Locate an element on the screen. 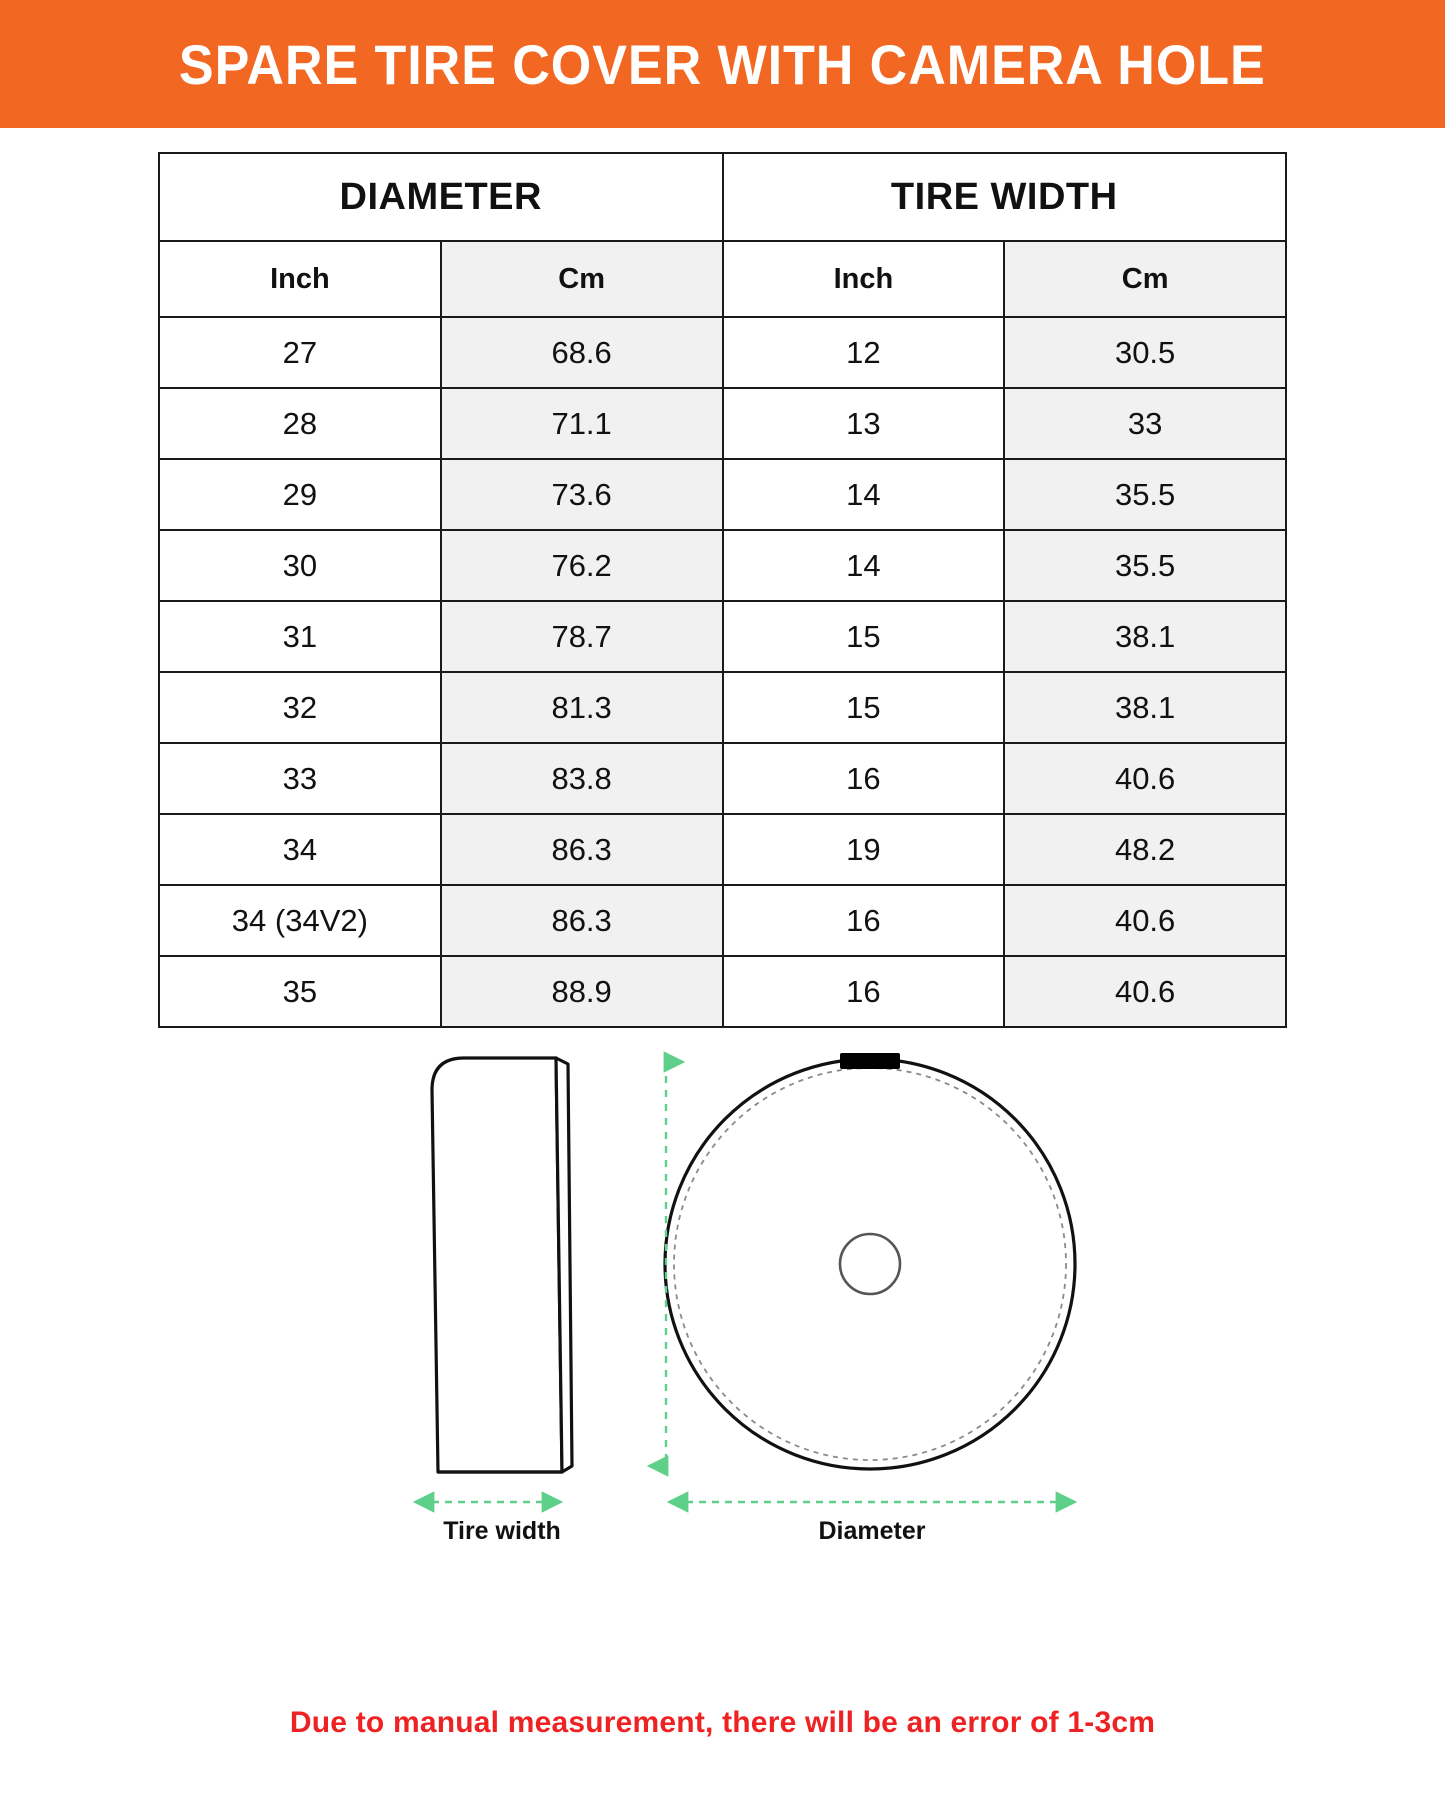 Image resolution: width=1445 pixels, height=1809 pixels. table-row: 31 78.7 15 38.1 is located at coordinates (722, 636).